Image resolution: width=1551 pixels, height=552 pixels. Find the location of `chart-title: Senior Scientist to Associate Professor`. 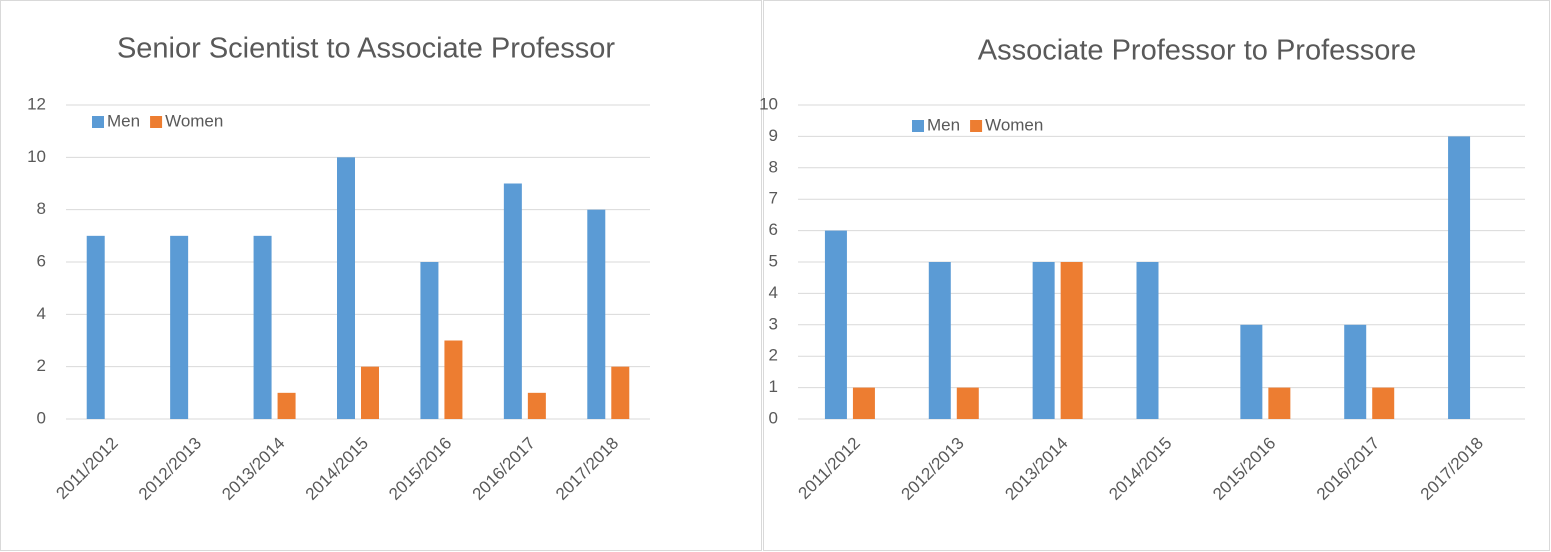

chart-title: Senior Scientist to Associate Professor is located at coordinates (366, 49).